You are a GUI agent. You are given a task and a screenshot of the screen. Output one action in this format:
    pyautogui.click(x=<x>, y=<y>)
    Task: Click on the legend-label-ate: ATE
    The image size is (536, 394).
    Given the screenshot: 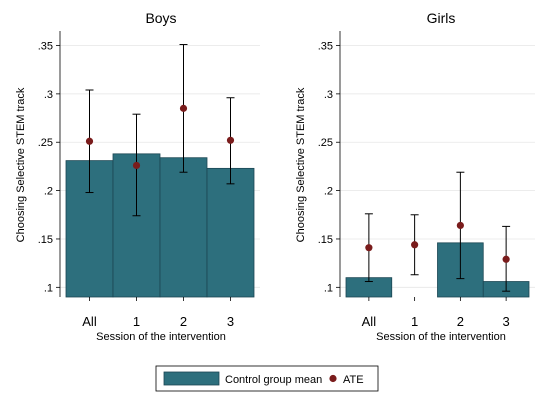 What is the action you would take?
    pyautogui.click(x=353, y=380)
    